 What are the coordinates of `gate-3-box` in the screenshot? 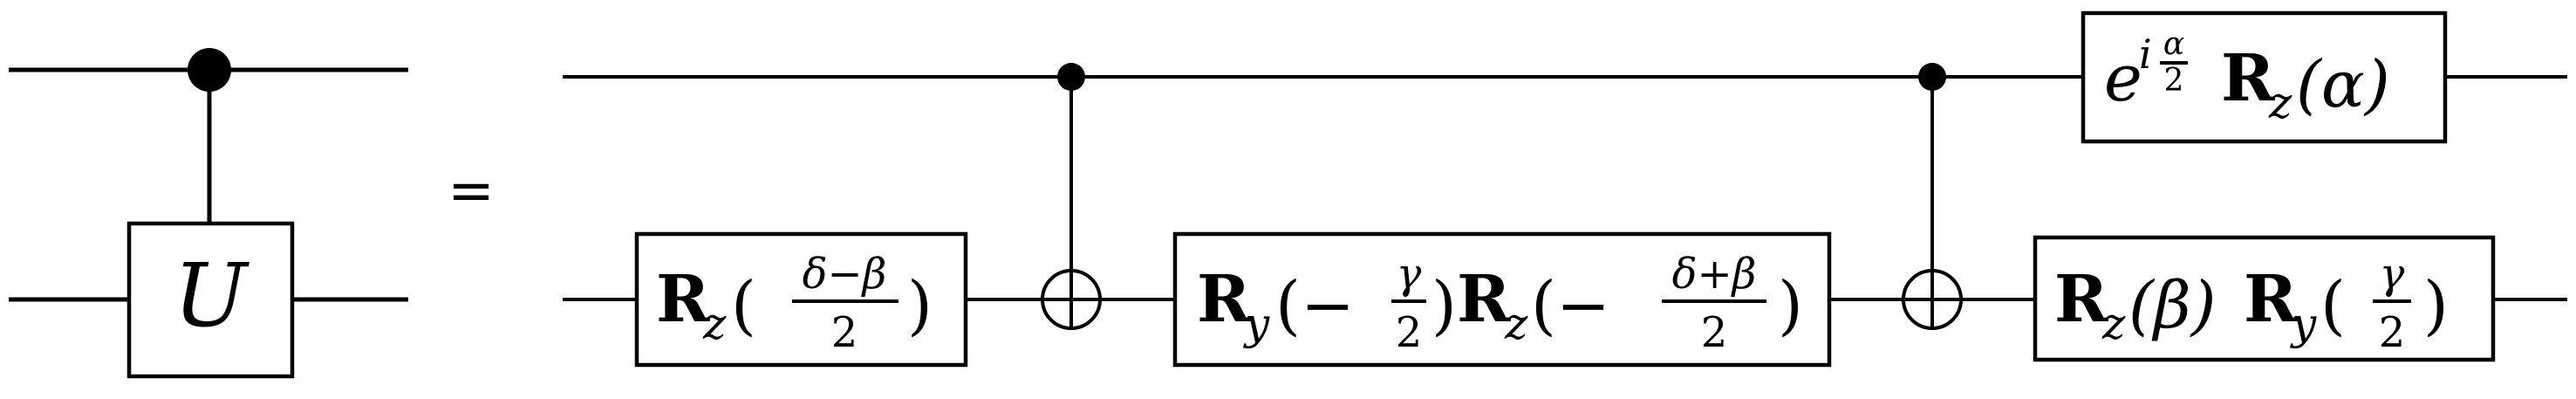 It's located at (2264, 299).